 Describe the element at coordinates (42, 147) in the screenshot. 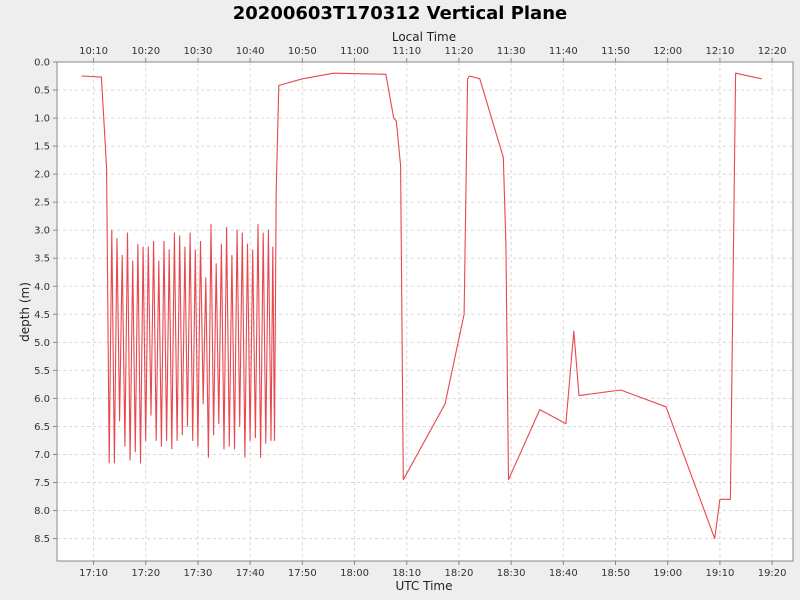

I see `y-tick-label: 1.5` at that location.